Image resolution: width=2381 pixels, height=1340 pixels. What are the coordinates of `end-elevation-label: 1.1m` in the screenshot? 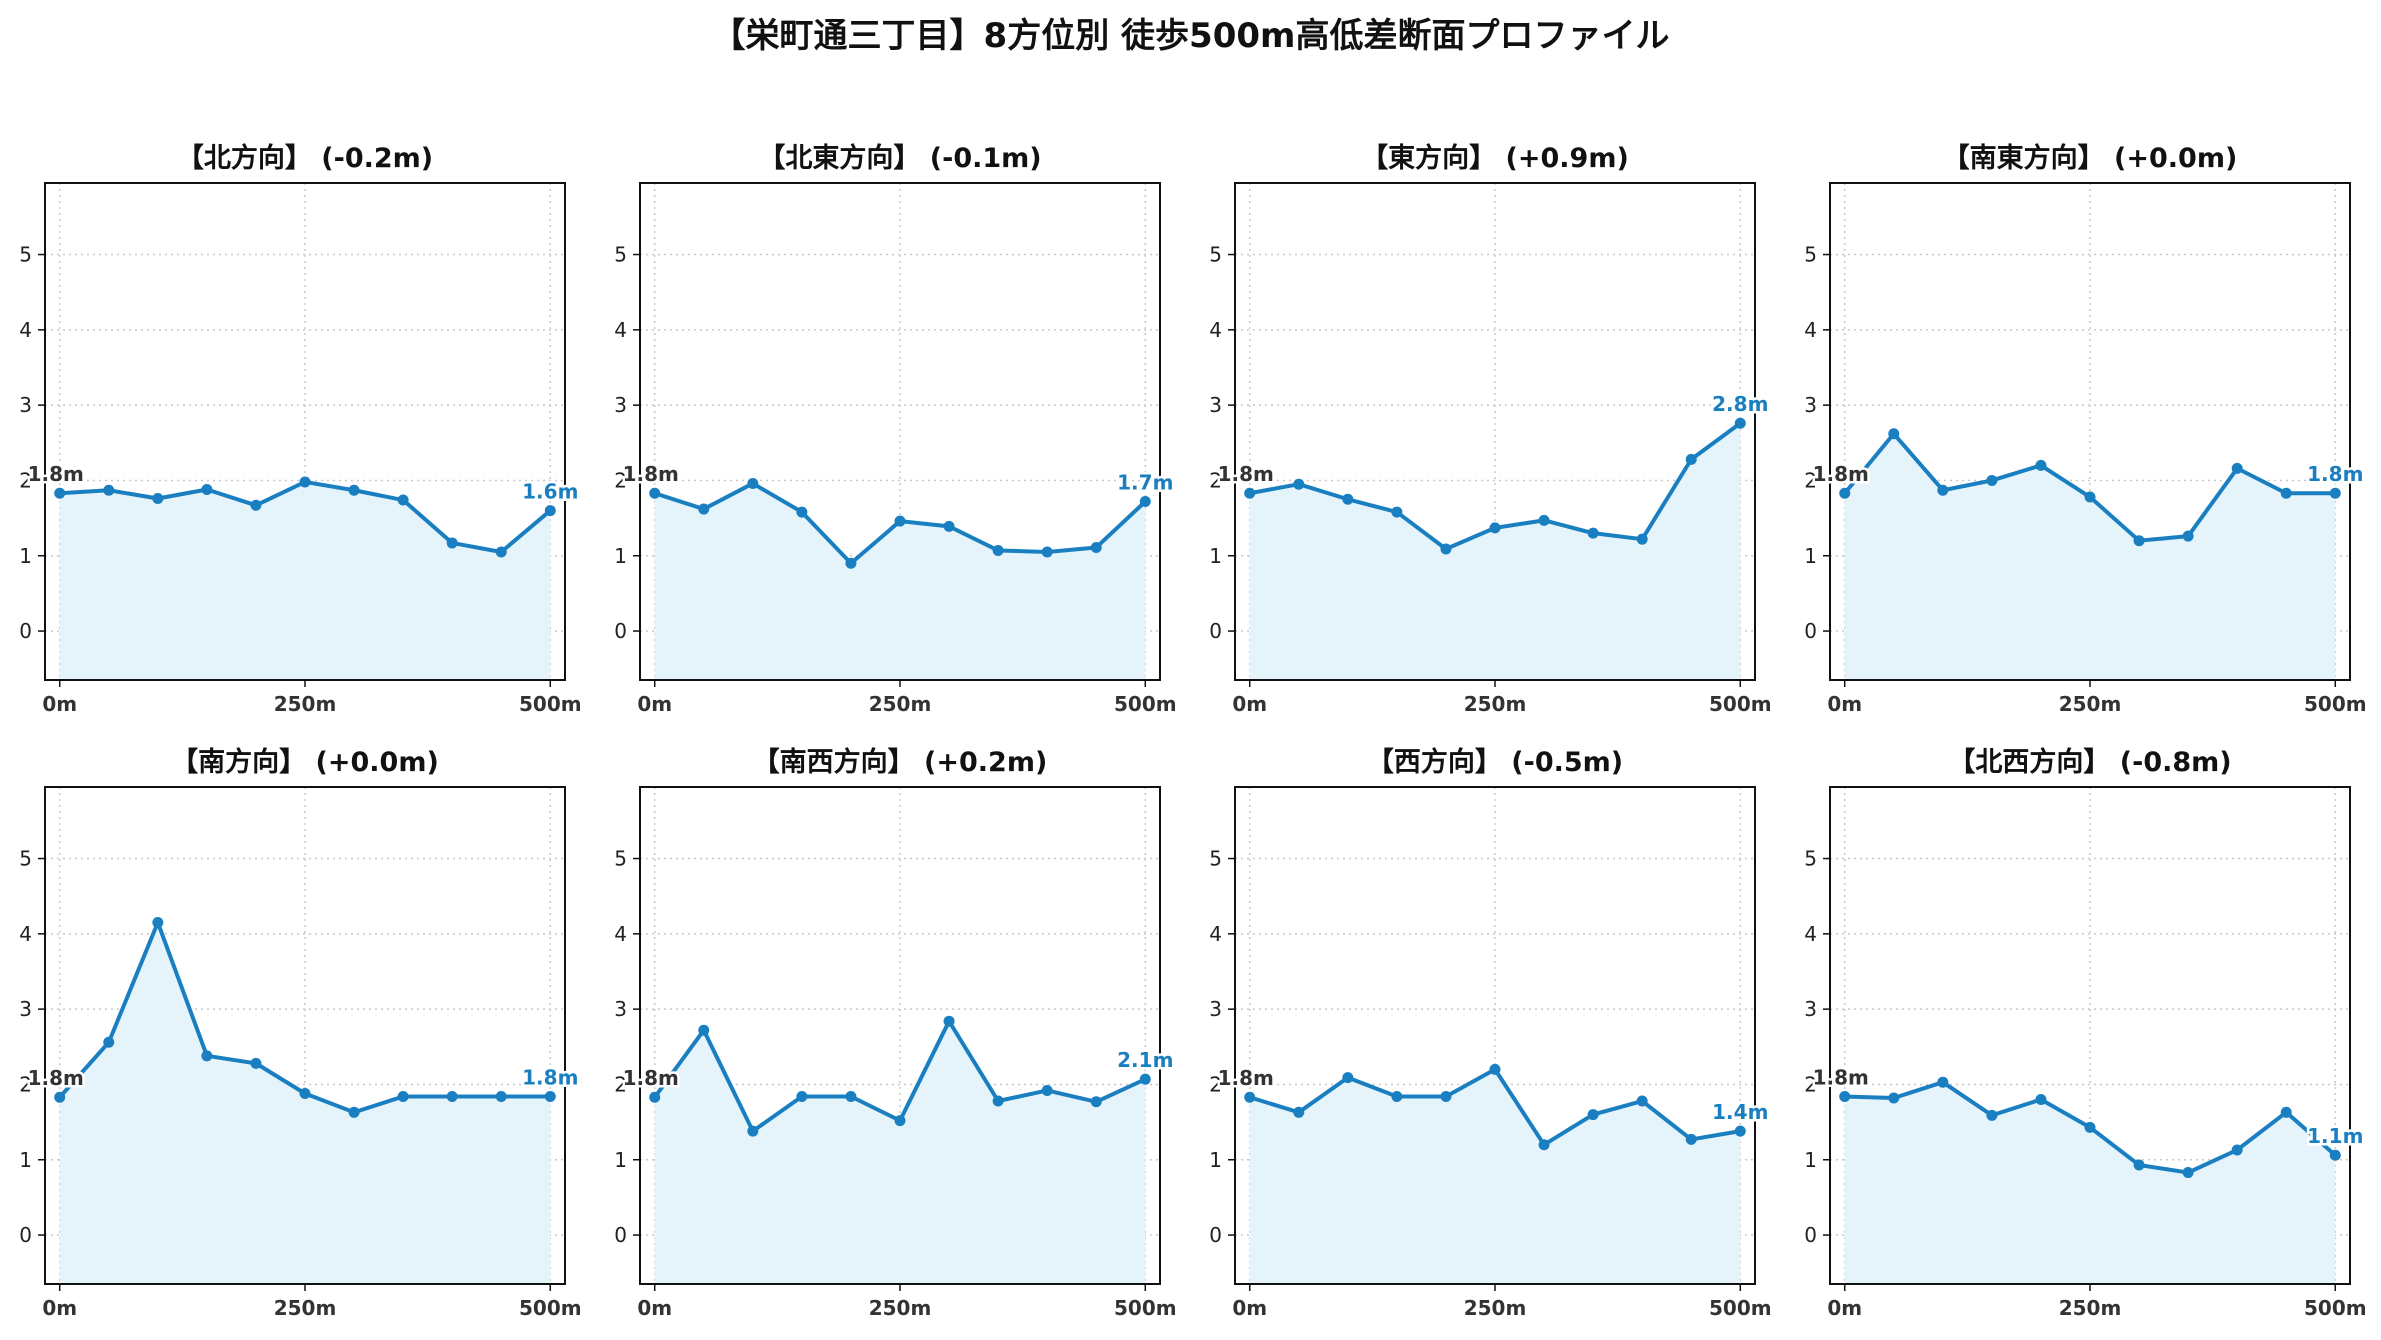 It's located at (2335, 1136).